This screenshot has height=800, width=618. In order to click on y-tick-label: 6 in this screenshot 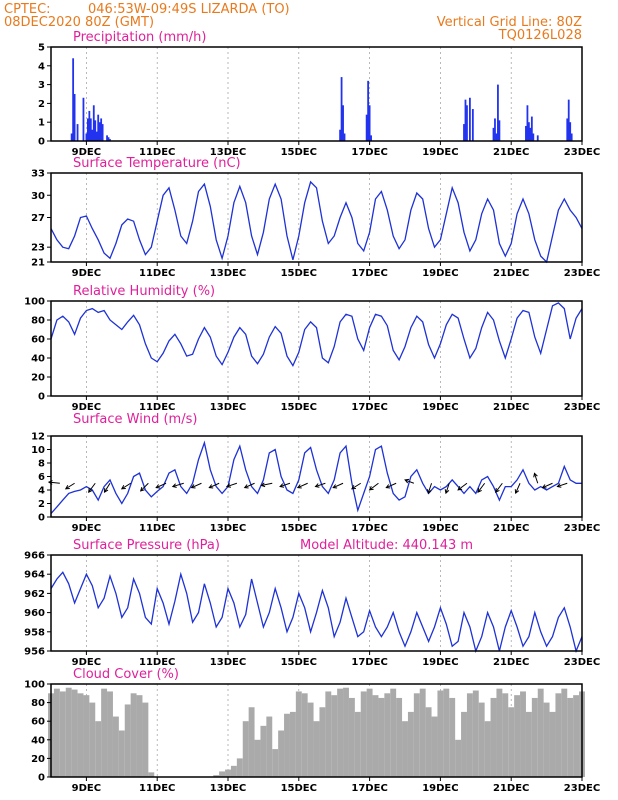, I will do `click(41, 477)`.